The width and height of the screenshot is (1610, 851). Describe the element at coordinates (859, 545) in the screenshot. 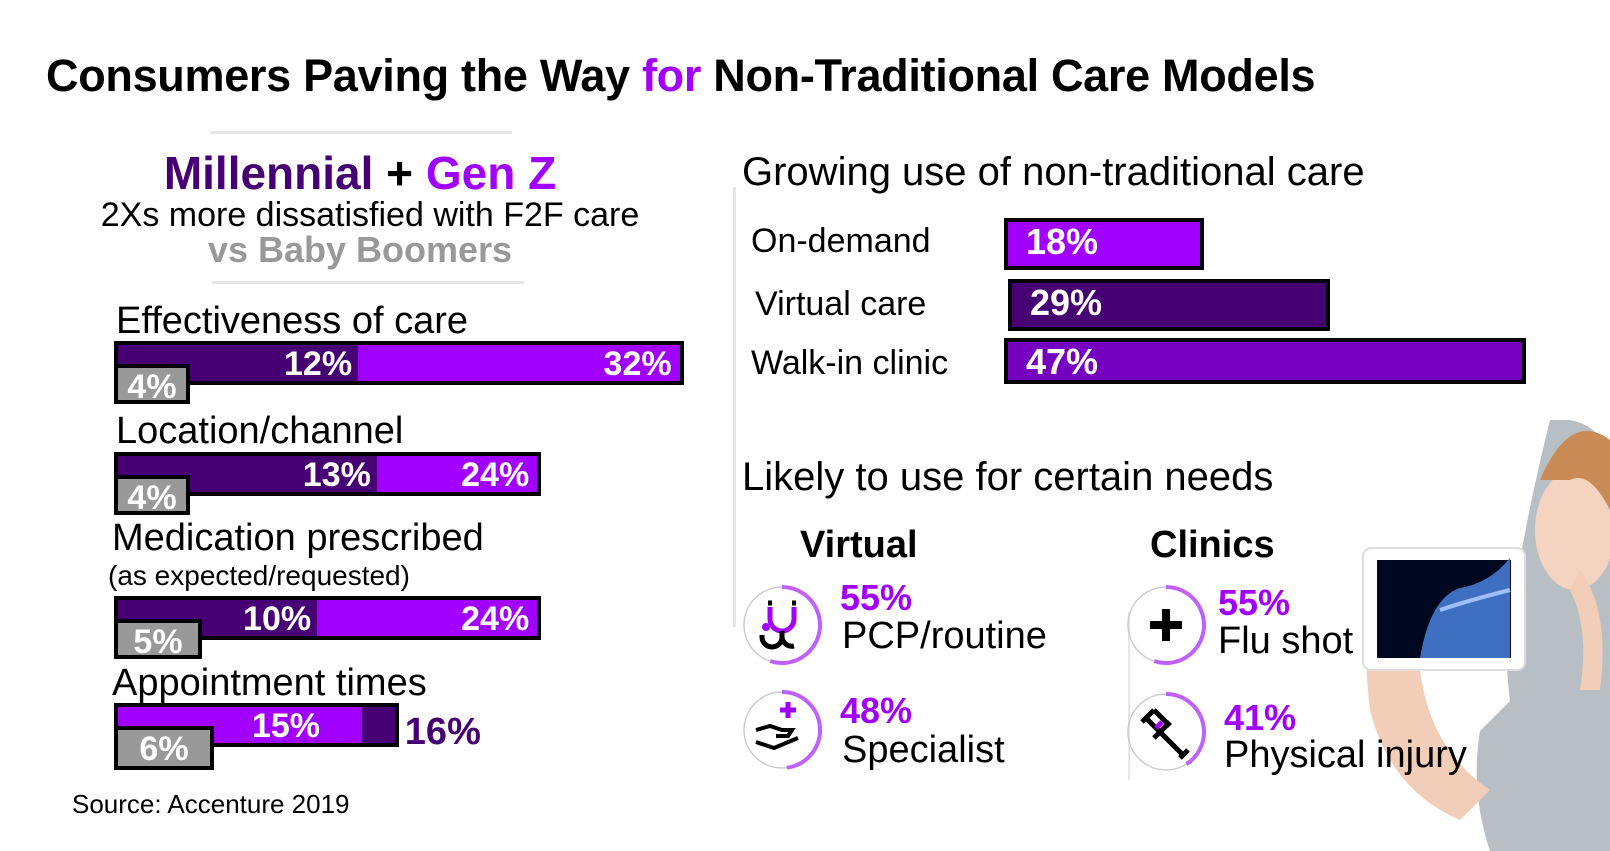

I see `column-heading-virtual: Virtual` at that location.